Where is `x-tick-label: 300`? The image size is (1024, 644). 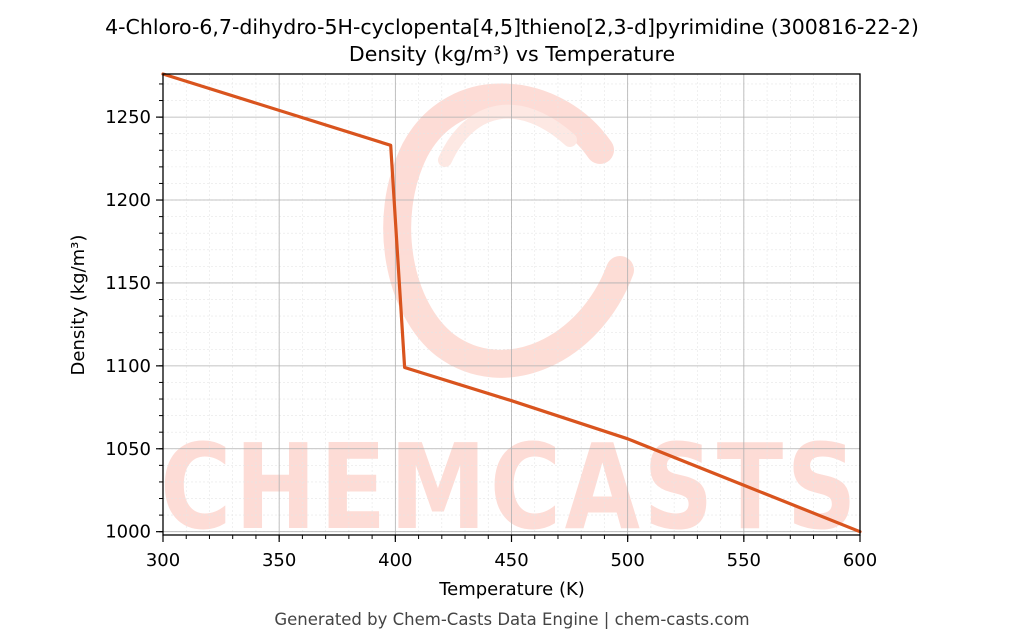 x-tick-label: 300 is located at coordinates (163, 560).